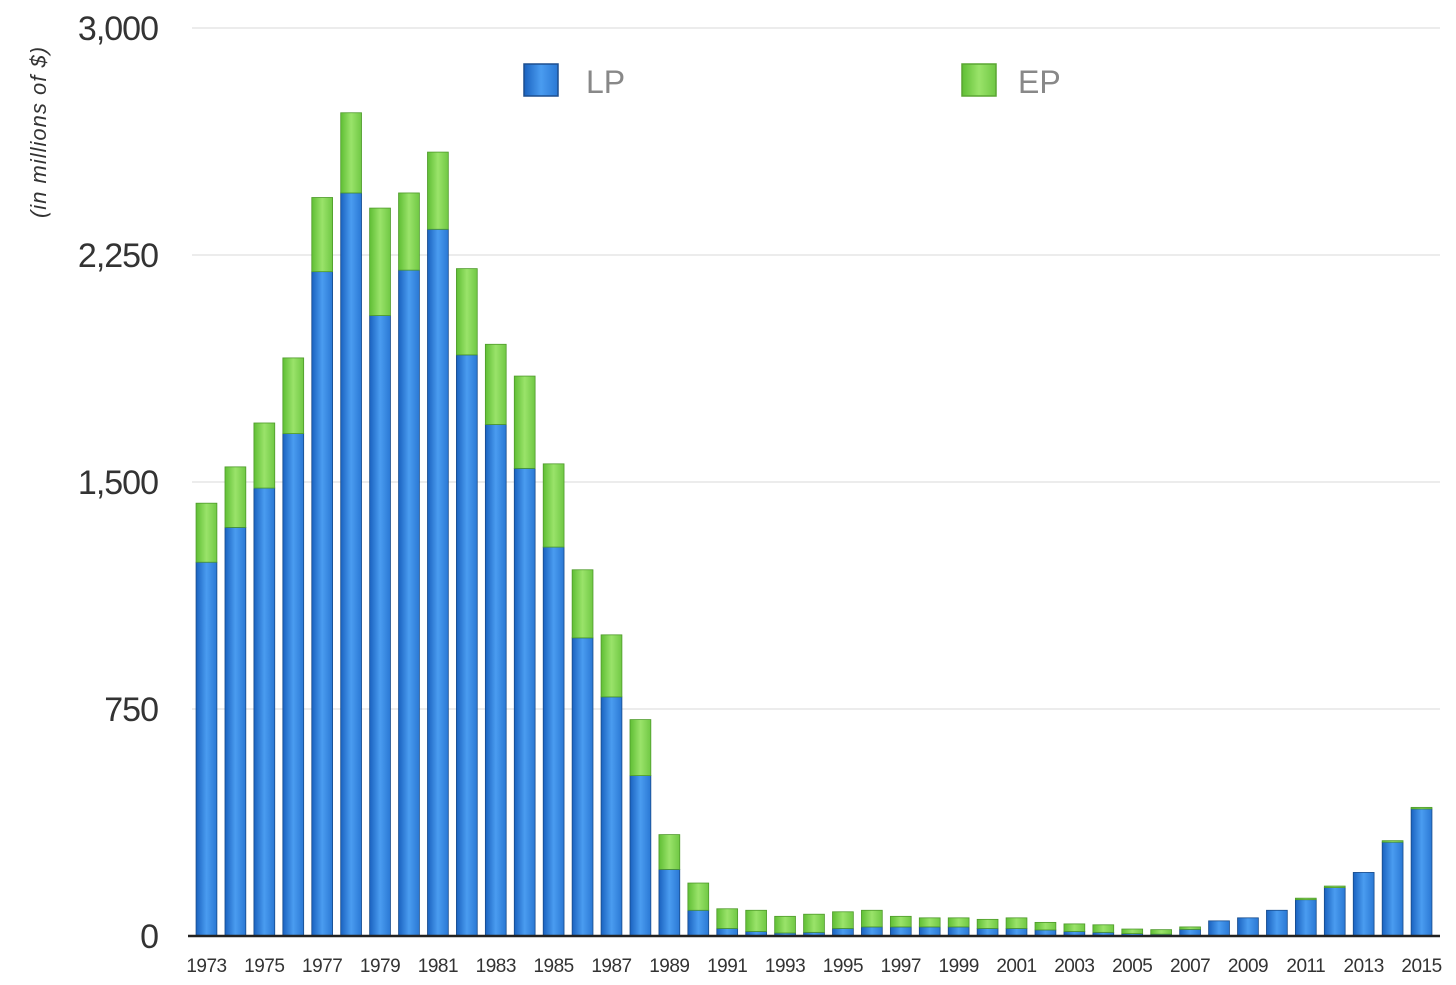 The width and height of the screenshot is (1456, 985). Describe the element at coordinates (38, 132) in the screenshot. I see `y-axis-label: (in millions of $)` at that location.